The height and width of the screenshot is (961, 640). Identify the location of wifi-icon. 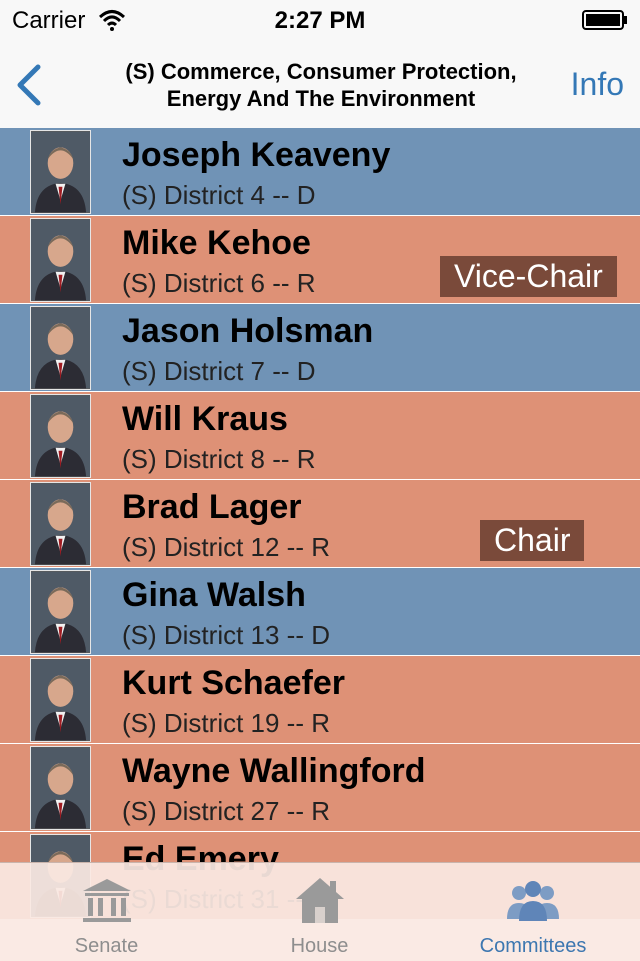
(112, 20).